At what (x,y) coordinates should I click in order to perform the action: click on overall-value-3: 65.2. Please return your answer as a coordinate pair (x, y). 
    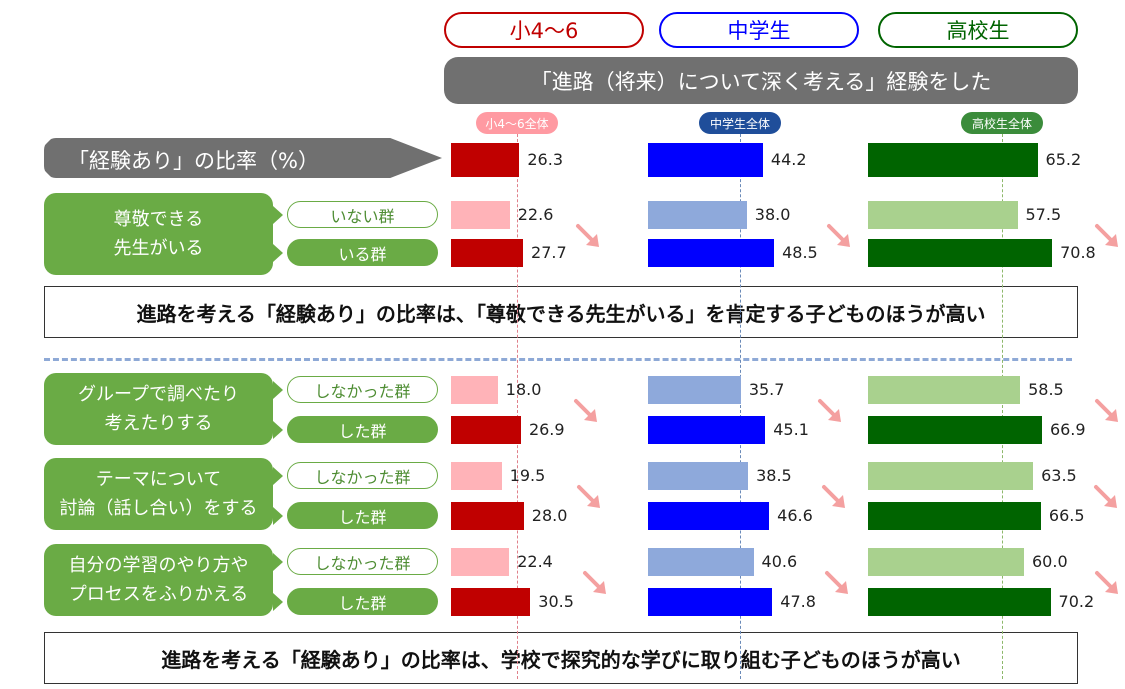
    Looking at the image, I should click on (1063, 159).